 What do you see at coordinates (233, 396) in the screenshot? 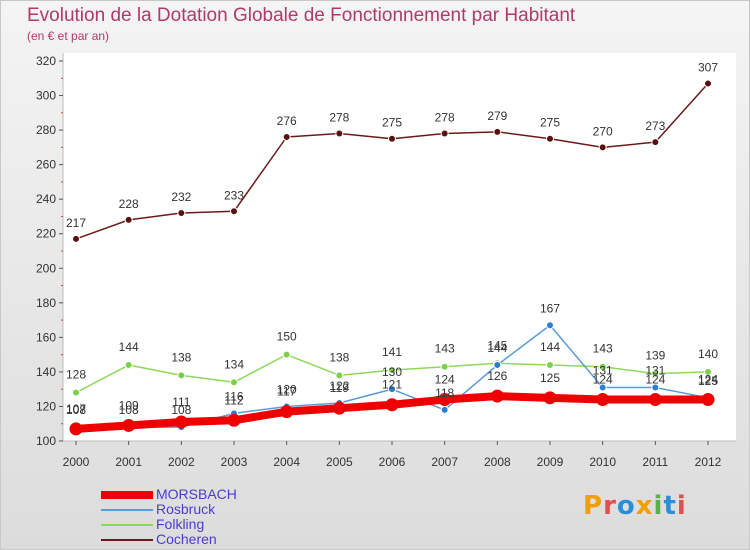
I see `data-label-rosbruck: 116` at bounding box center [233, 396].